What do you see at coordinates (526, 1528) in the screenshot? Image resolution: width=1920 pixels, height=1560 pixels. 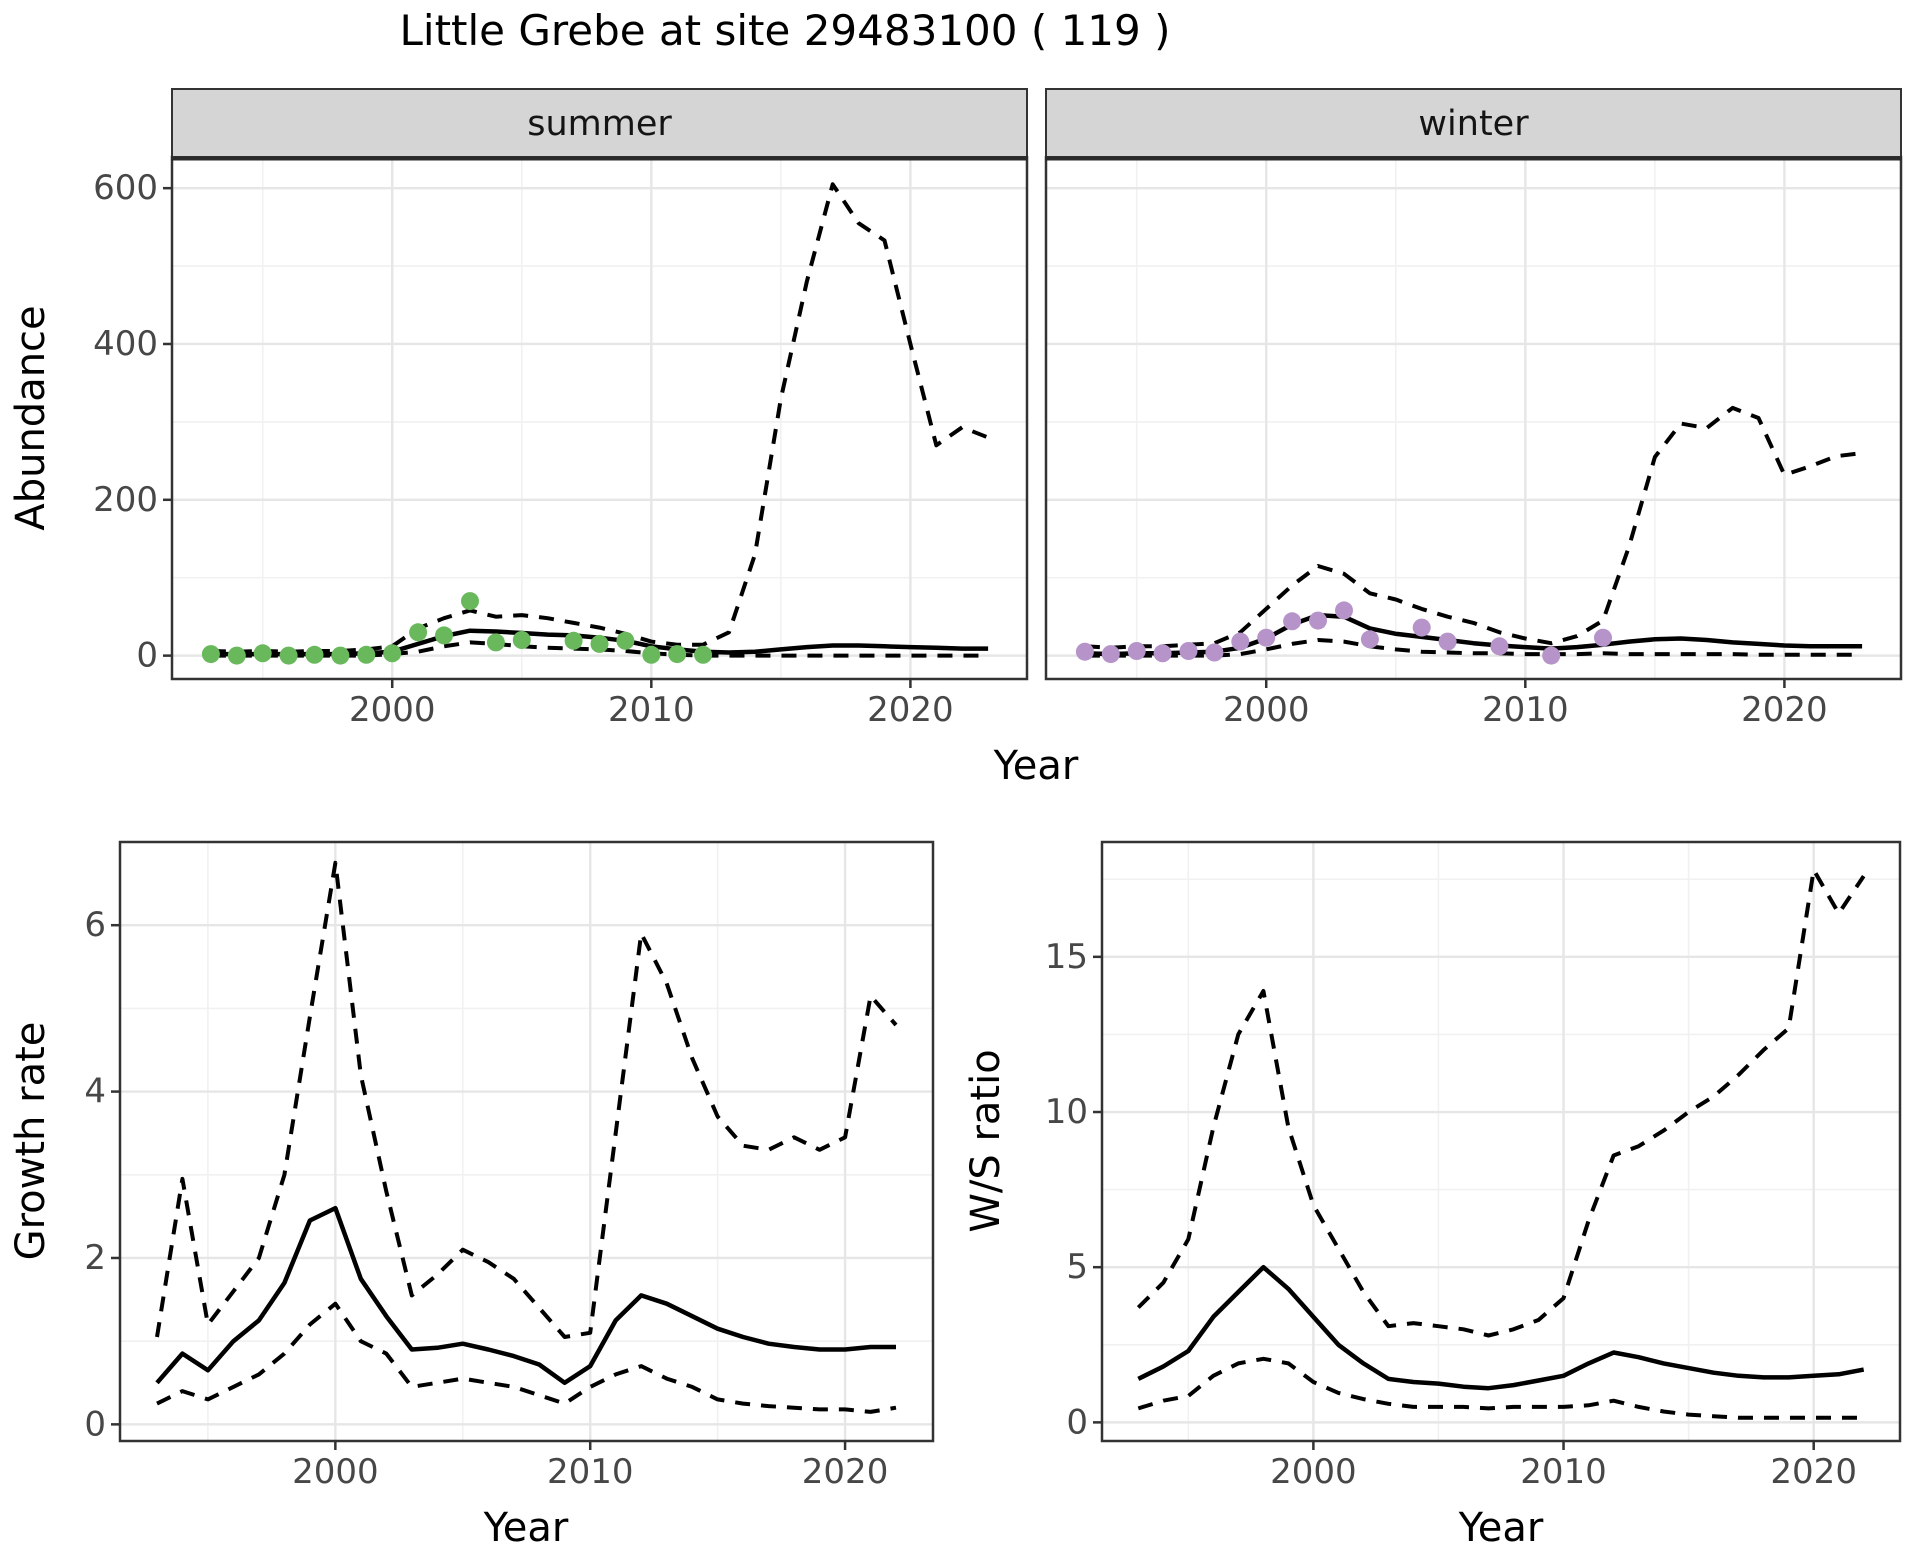 I see `x-axis-title-growth-rate: Year` at bounding box center [526, 1528].